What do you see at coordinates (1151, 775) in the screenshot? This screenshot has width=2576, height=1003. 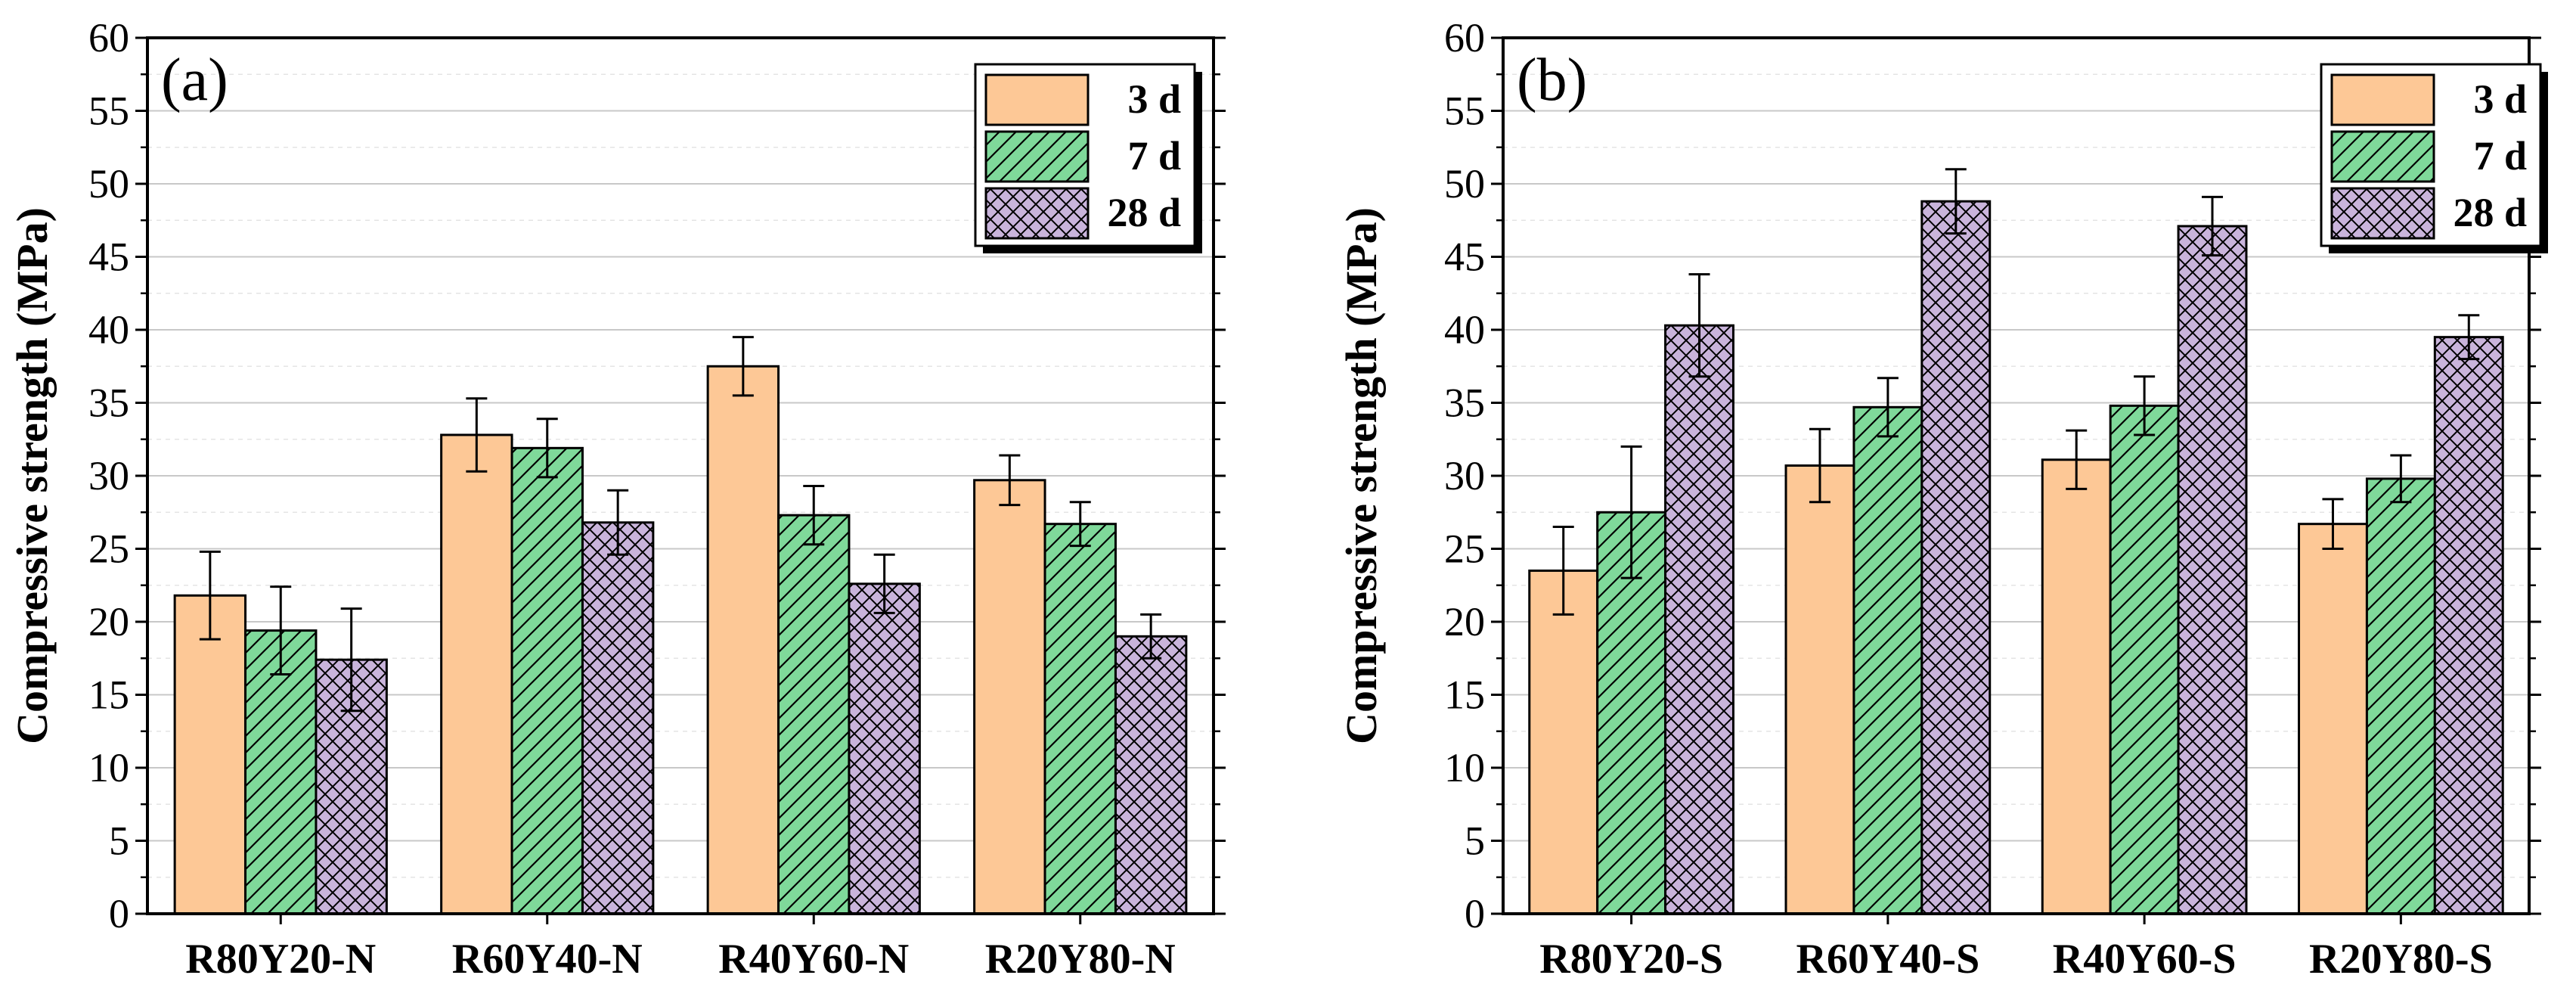 I see `bar-R20Y80-N-28d` at bounding box center [1151, 775].